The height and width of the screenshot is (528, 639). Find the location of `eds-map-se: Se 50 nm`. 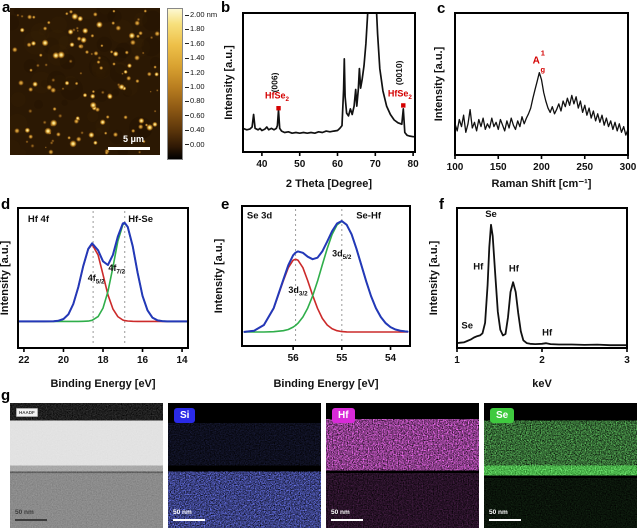

eds-map-se: Se 50 nm is located at coordinates (560, 465).